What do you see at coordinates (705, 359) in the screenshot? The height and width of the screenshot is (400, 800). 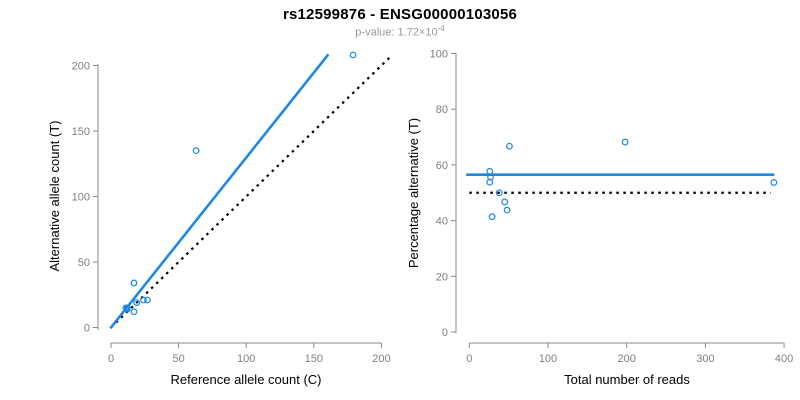 I see `x-tick-label: 300` at bounding box center [705, 359].